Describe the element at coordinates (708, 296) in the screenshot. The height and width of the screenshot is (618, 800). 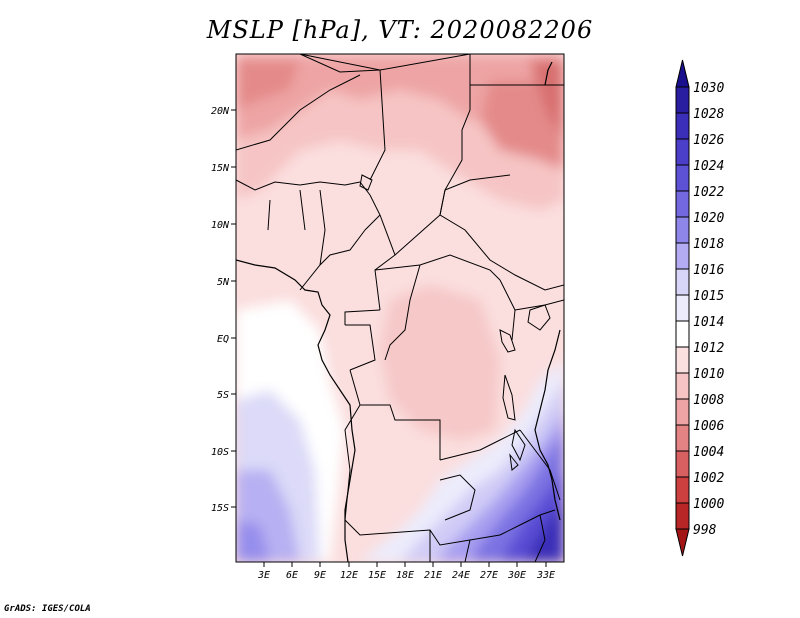
I see `colorbar-label: 1015` at that location.